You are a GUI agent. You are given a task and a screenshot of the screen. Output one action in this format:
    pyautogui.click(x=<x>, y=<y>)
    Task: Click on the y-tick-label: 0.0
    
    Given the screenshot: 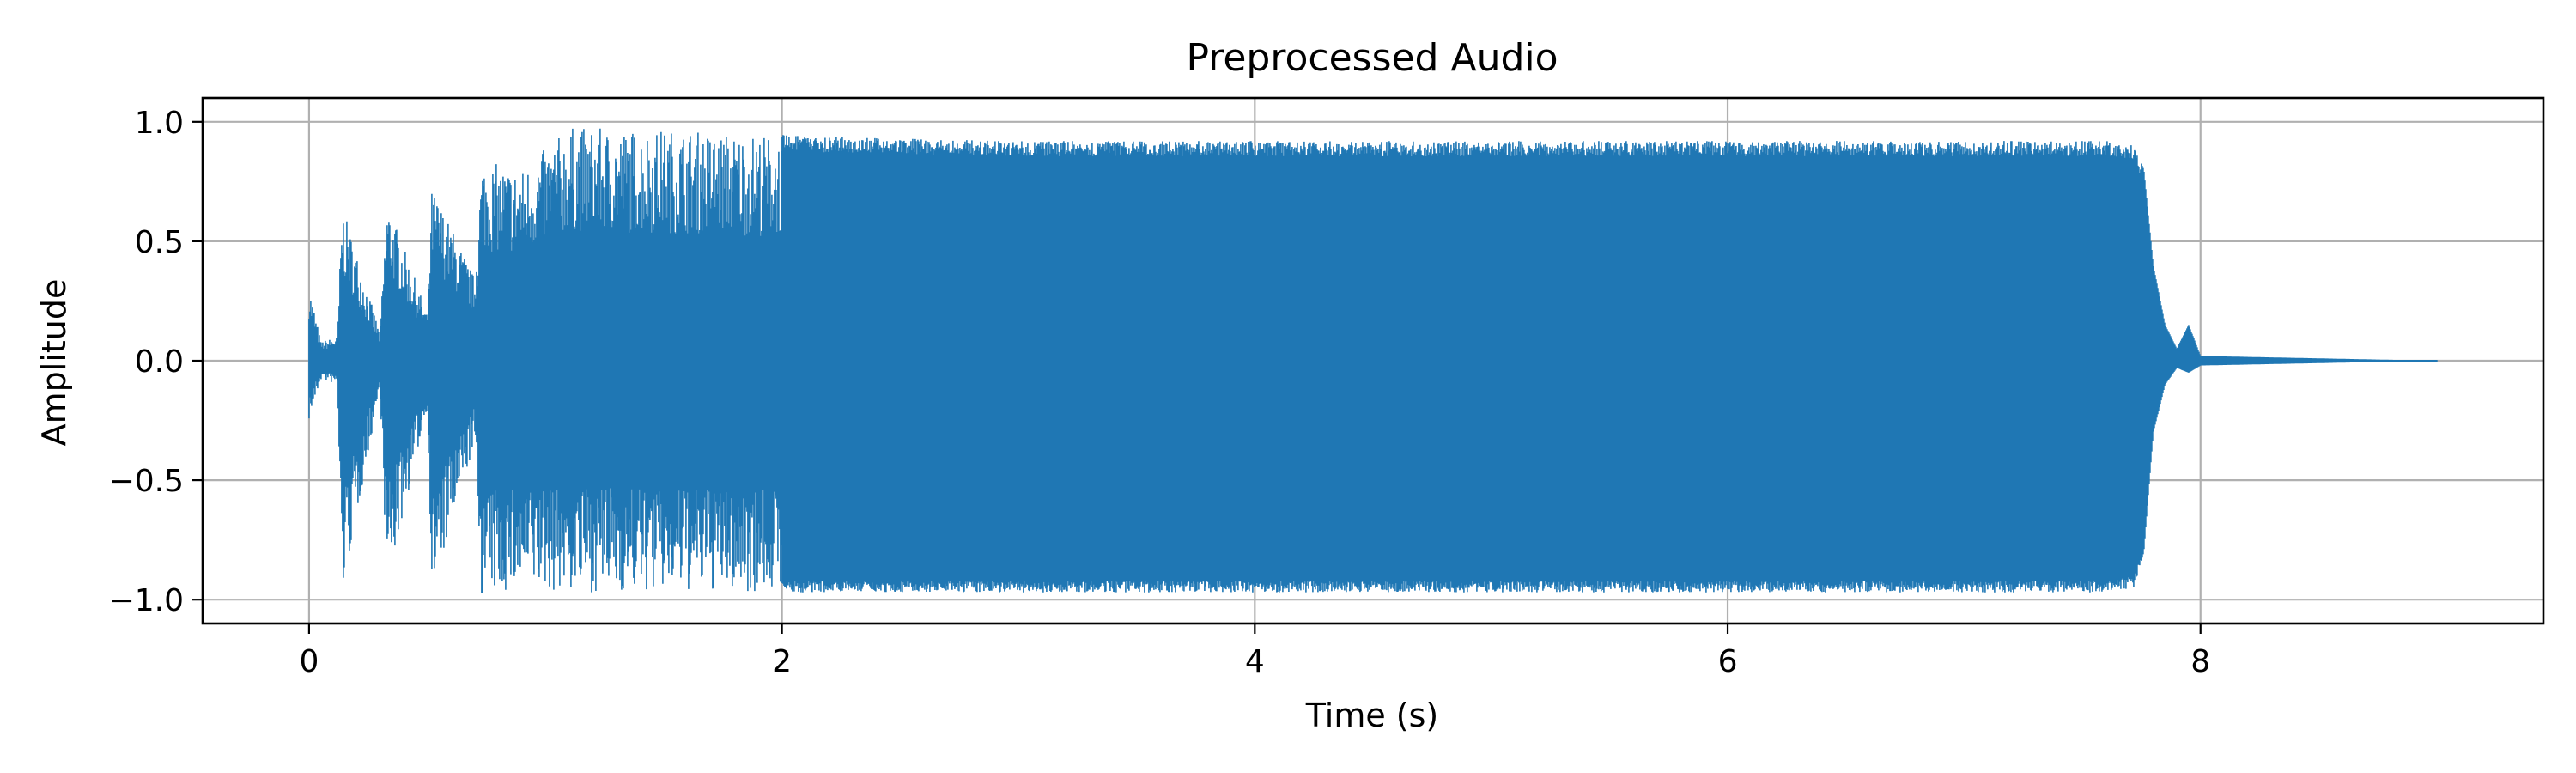 What is the action you would take?
    pyautogui.click(x=159, y=362)
    